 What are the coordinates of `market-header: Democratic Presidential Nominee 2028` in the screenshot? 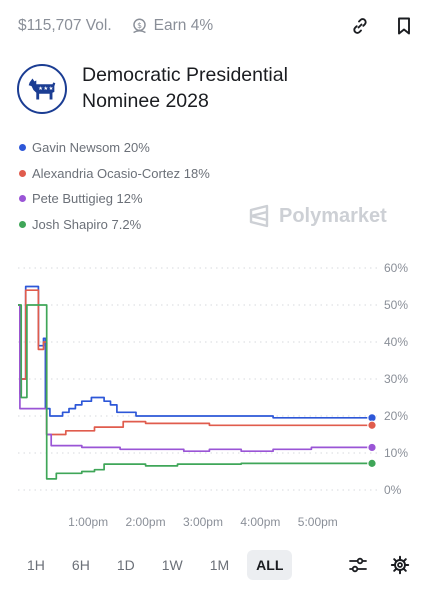 It's located at (179, 88).